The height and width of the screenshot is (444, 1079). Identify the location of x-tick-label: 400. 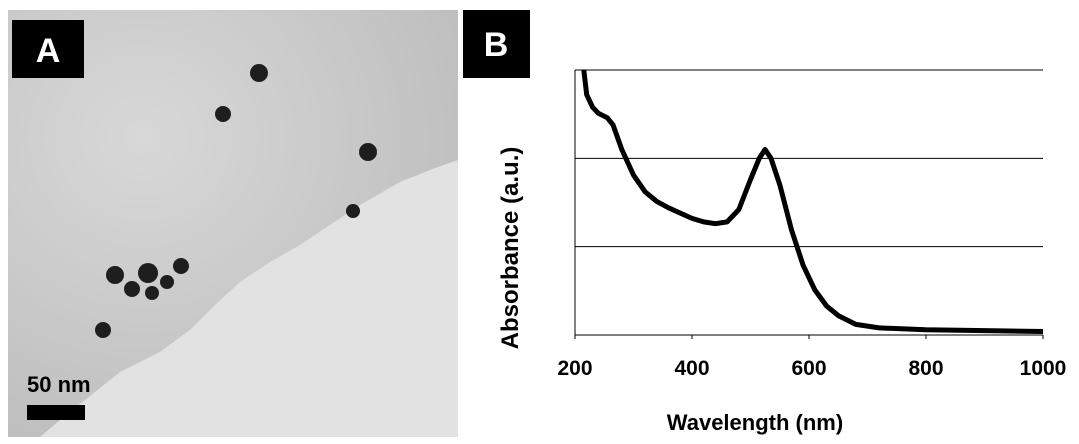
(691, 368).